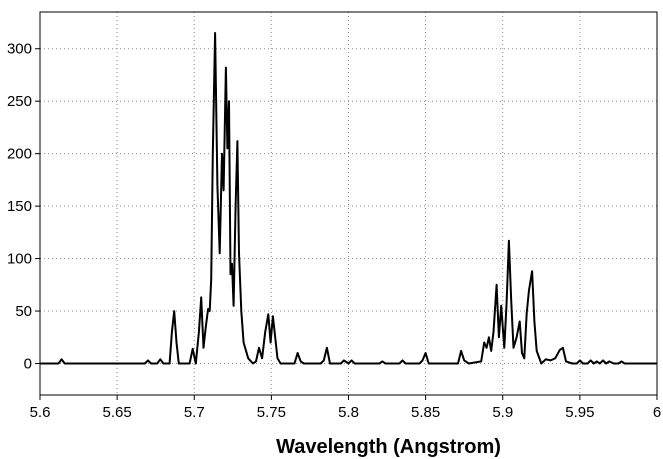  I want to click on y-tick-label: 200, so click(19, 154).